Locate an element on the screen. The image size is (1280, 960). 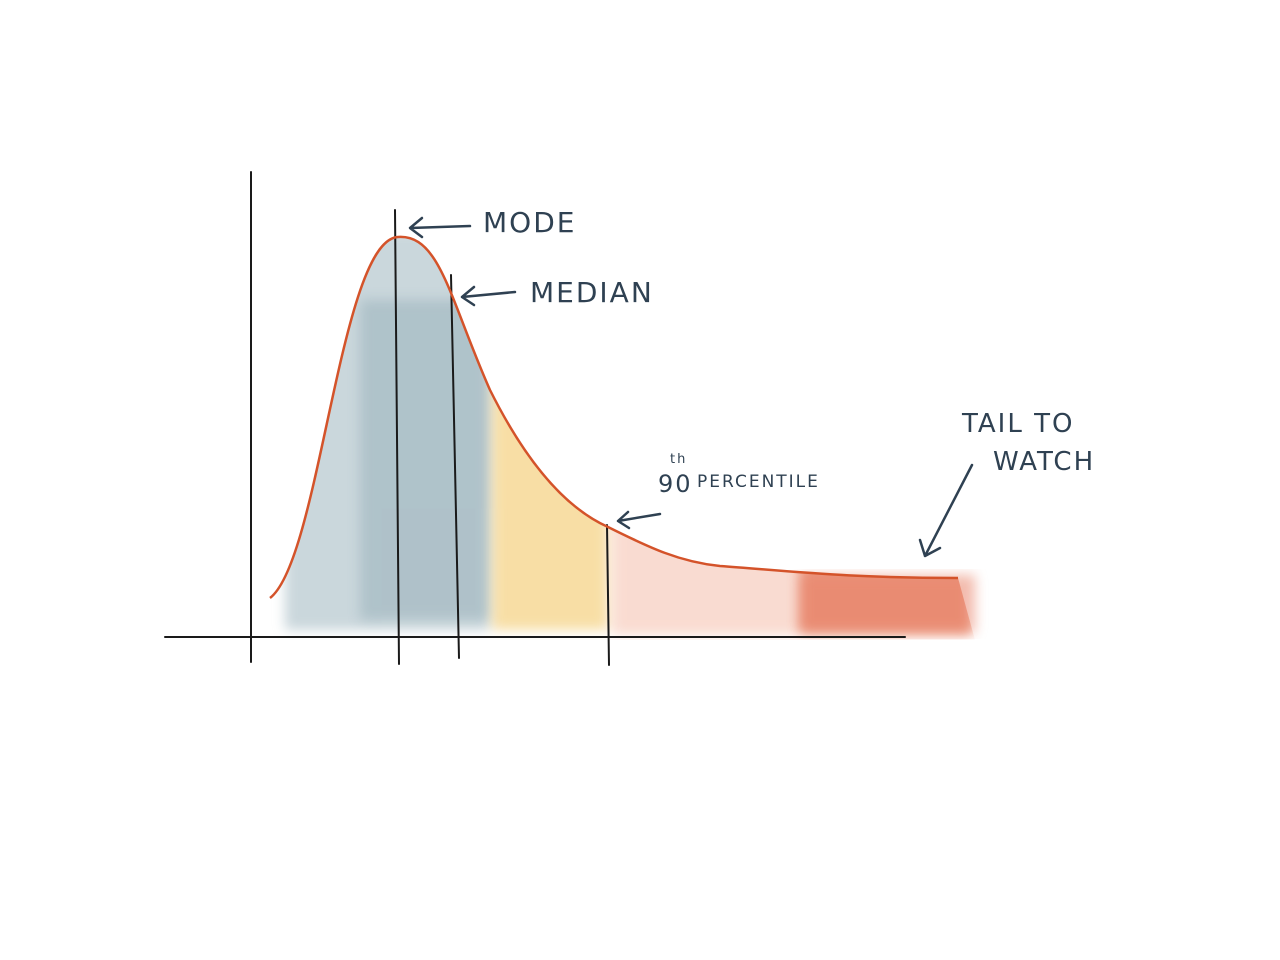
mode-line is located at coordinates (397, 437).